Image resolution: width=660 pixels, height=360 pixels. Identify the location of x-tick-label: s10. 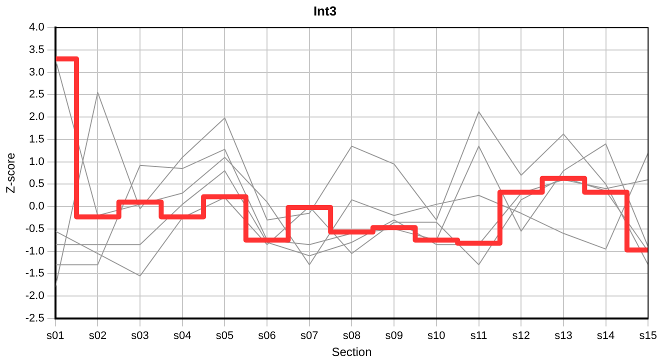
(437, 336).